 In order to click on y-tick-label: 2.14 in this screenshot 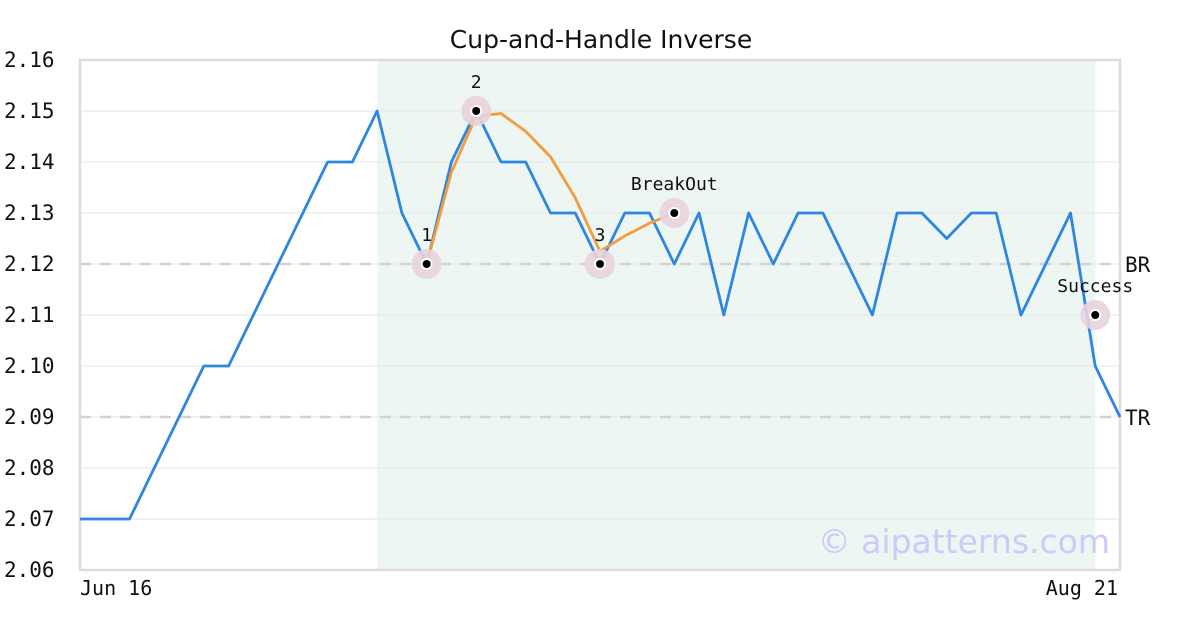, I will do `click(29, 162)`.